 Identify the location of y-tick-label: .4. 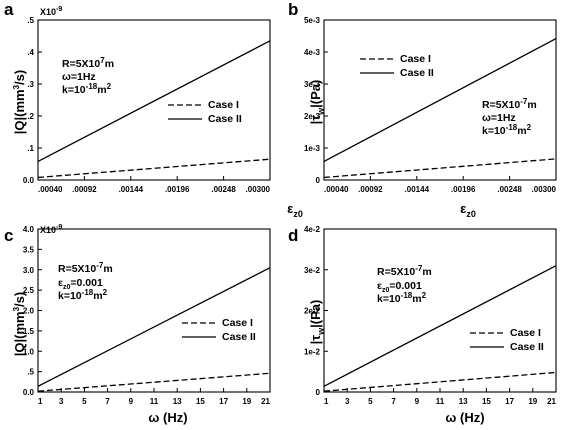
(30, 52).